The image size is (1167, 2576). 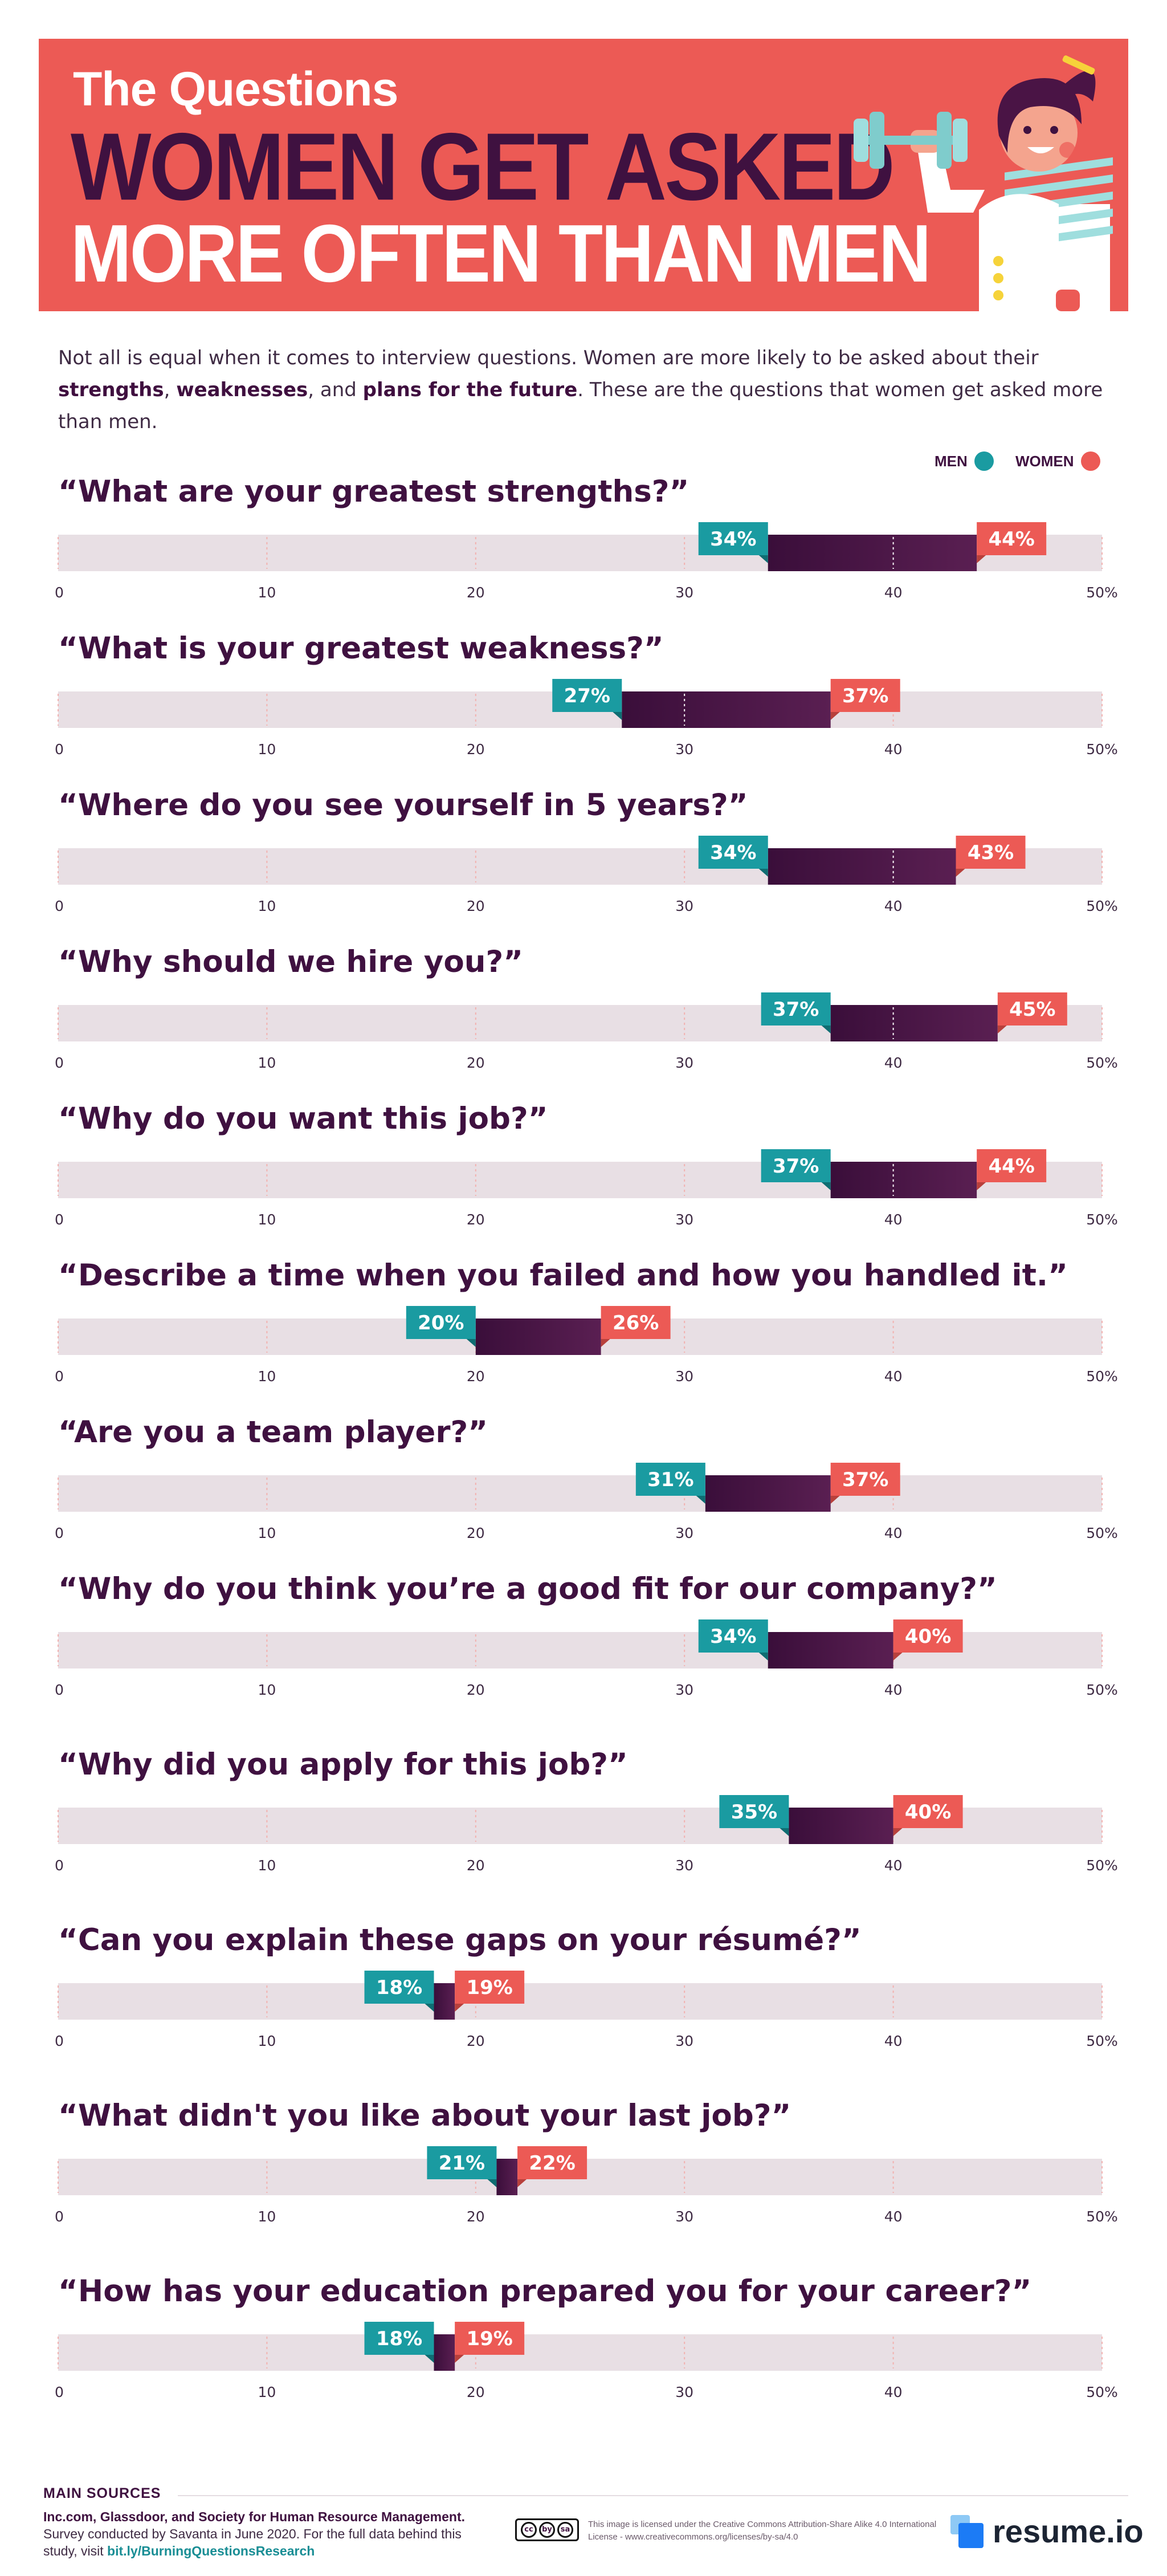 I want to click on women-value-label: 37%, so click(x=865, y=1479).